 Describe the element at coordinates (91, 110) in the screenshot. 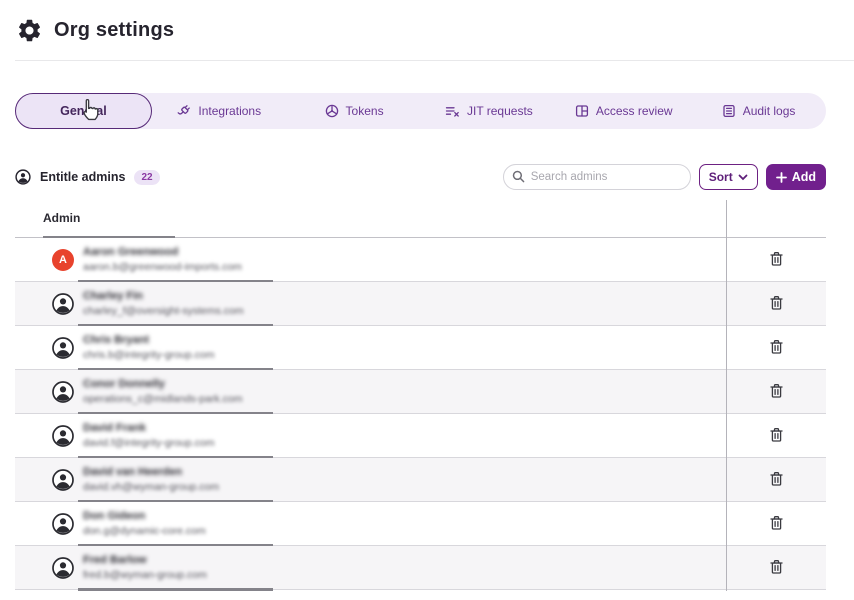

I see `cursor-pointer-icon` at that location.